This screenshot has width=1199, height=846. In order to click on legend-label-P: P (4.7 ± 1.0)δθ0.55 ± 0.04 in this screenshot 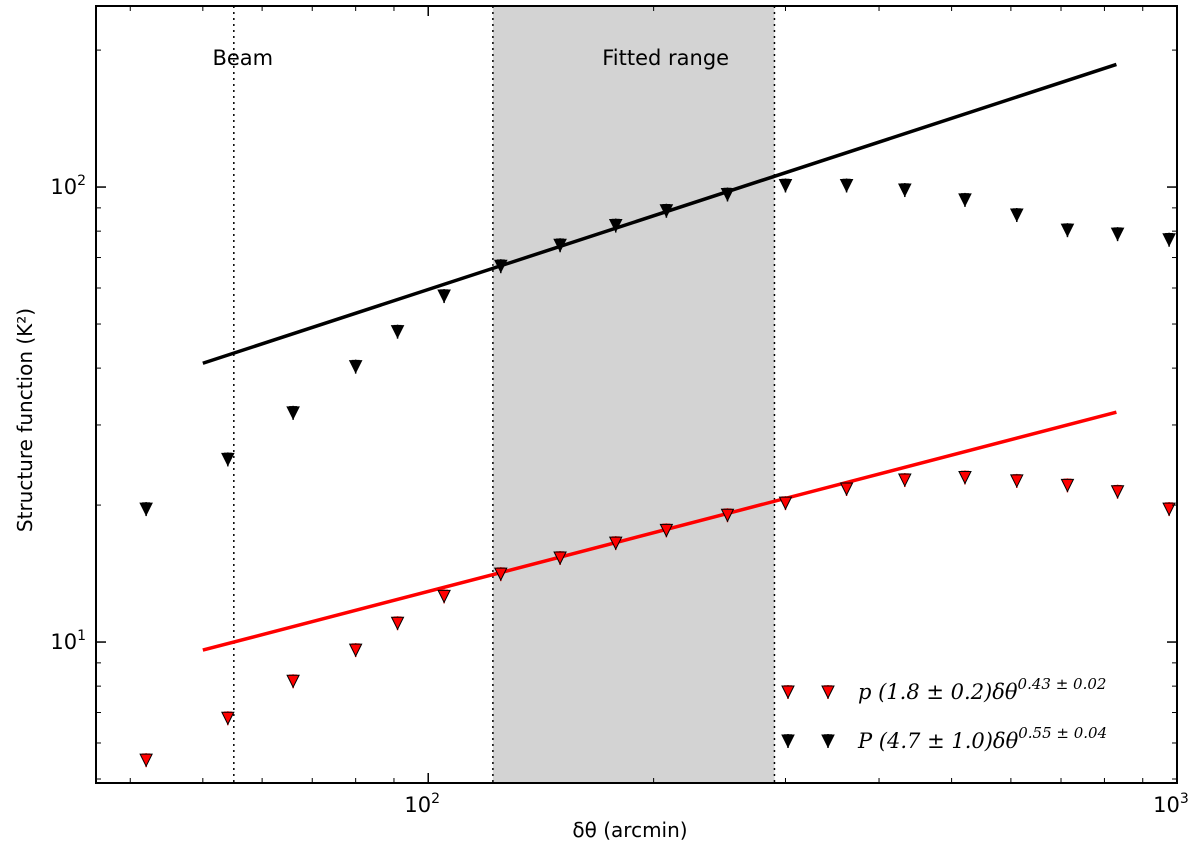, I will do `click(982, 738)`.